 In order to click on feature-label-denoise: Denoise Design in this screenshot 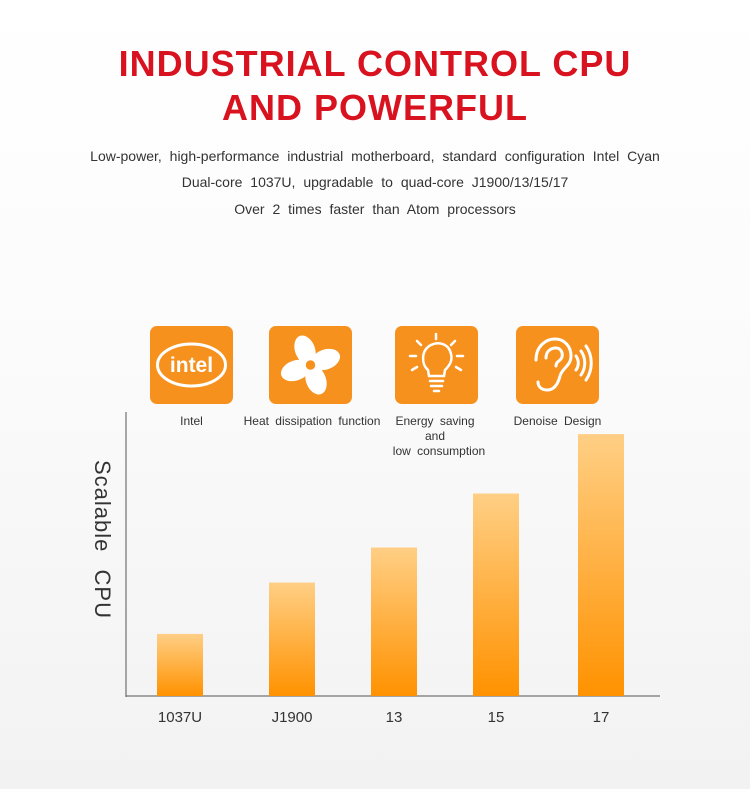, I will do `click(557, 421)`.